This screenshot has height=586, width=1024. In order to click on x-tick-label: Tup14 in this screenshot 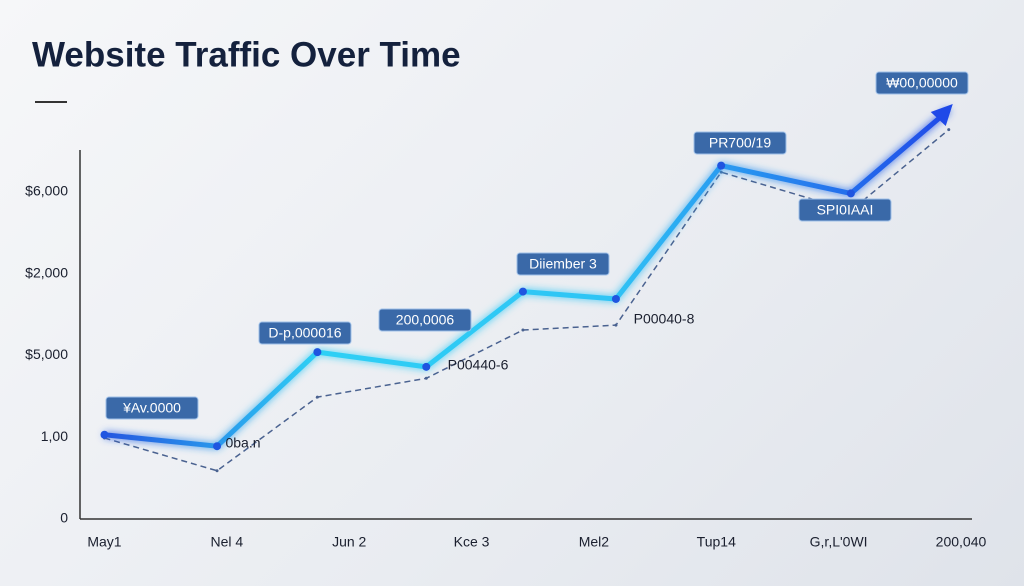, I will do `click(716, 542)`.